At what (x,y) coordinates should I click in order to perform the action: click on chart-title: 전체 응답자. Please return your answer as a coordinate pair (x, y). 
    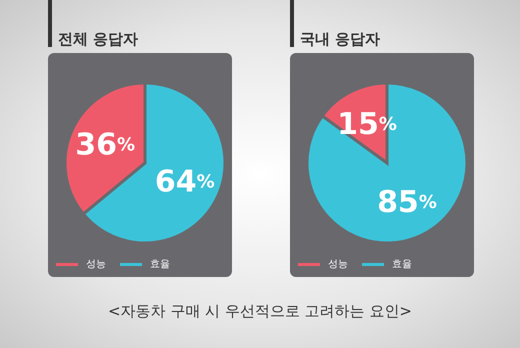
    Looking at the image, I should click on (98, 39).